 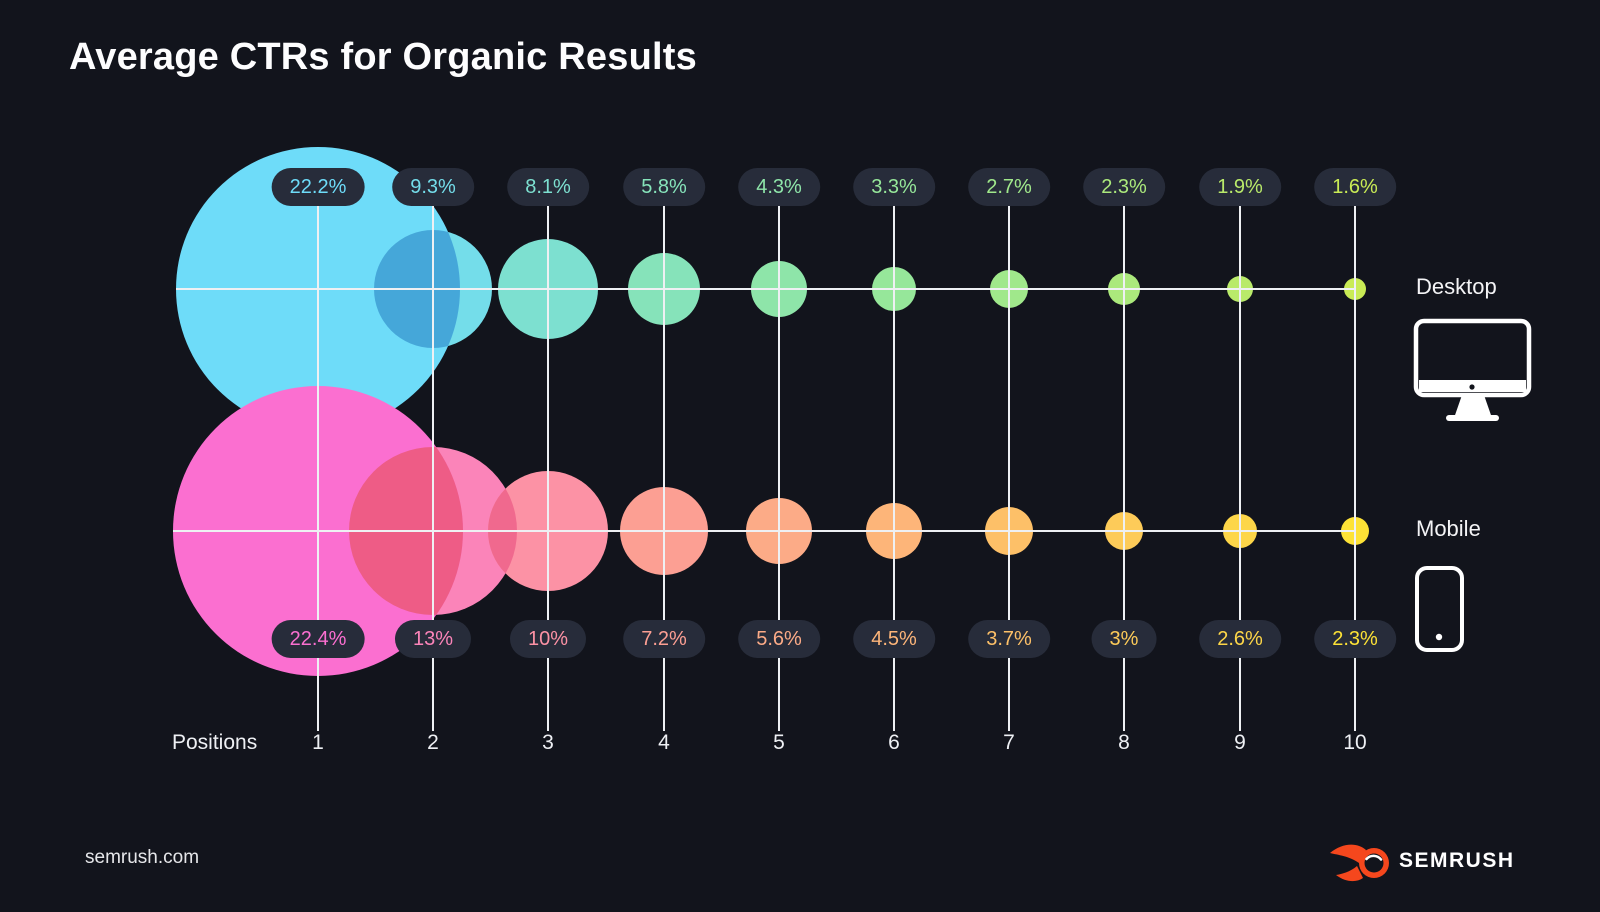 What do you see at coordinates (894, 639) in the screenshot?
I see `mobile-value-pill-6: 4.5%` at bounding box center [894, 639].